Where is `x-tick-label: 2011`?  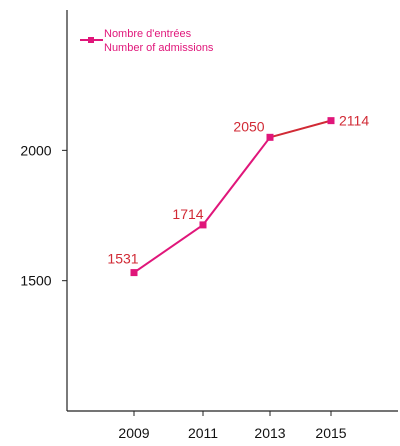 x-tick-label: 2011 is located at coordinates (203, 433).